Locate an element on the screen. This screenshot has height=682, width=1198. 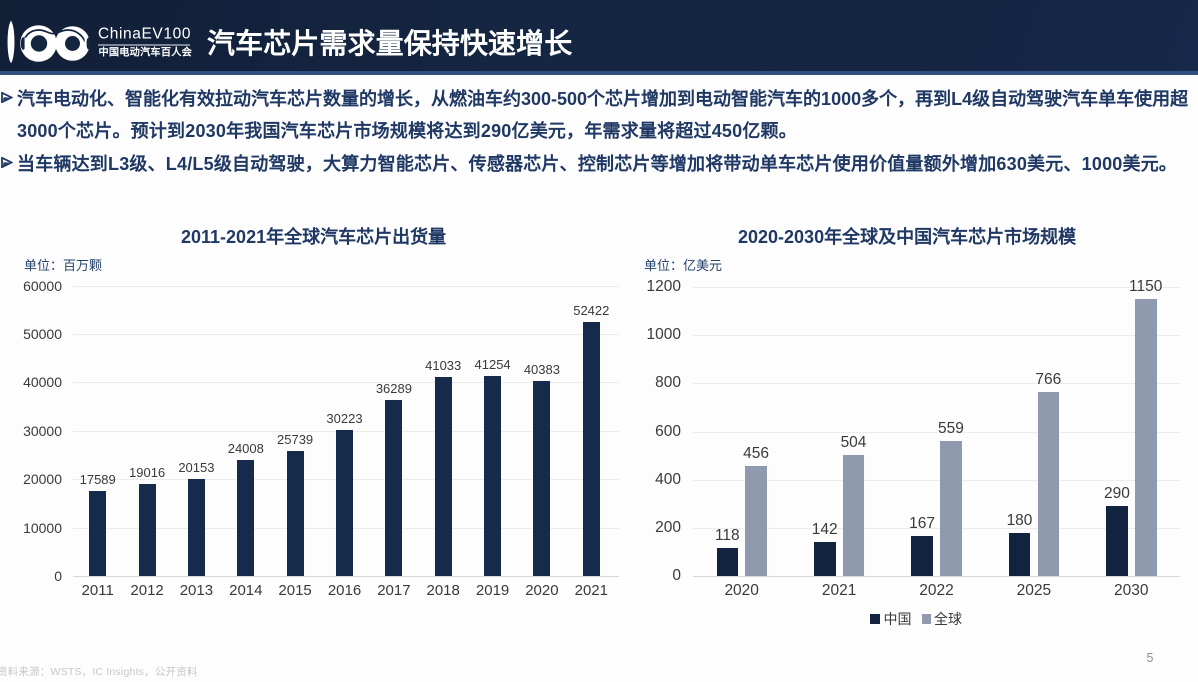
svg-text: 中国电动汽车百人会 is located at coordinates (146, 52).